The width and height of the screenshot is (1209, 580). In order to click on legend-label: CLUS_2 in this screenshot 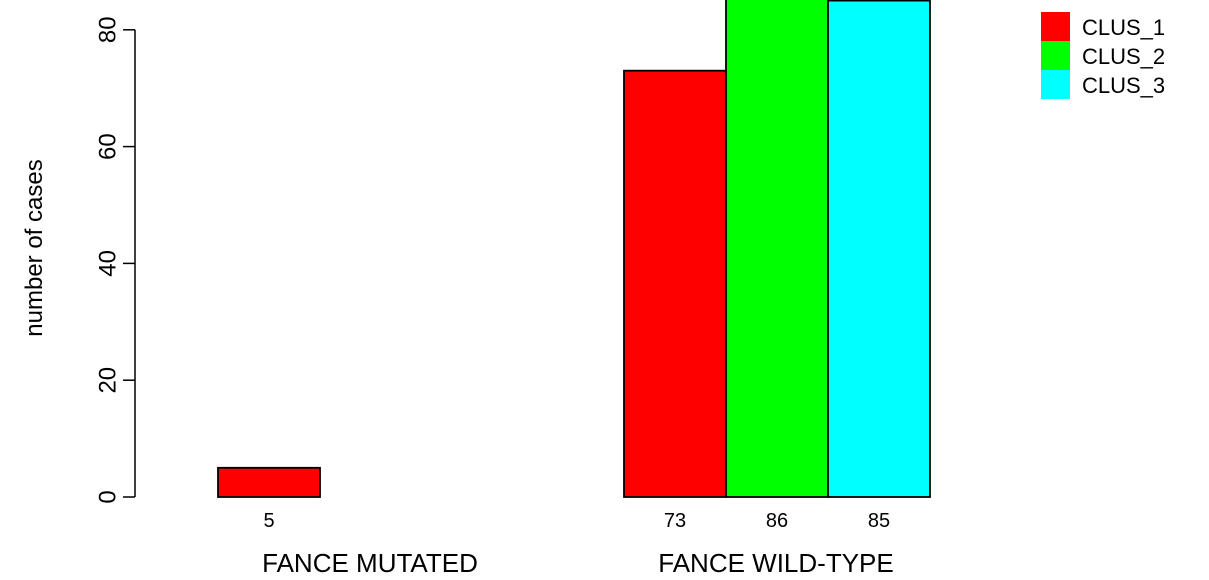, I will do `click(1123, 56)`.